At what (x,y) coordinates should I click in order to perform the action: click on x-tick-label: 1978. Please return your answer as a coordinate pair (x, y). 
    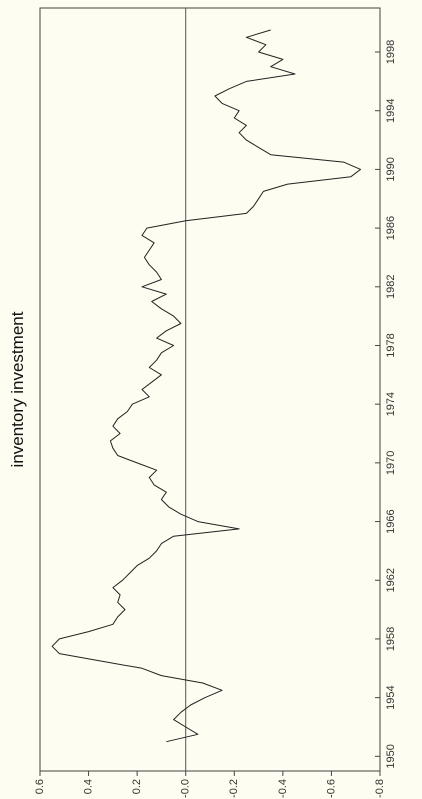
    Looking at the image, I should click on (391, 345).